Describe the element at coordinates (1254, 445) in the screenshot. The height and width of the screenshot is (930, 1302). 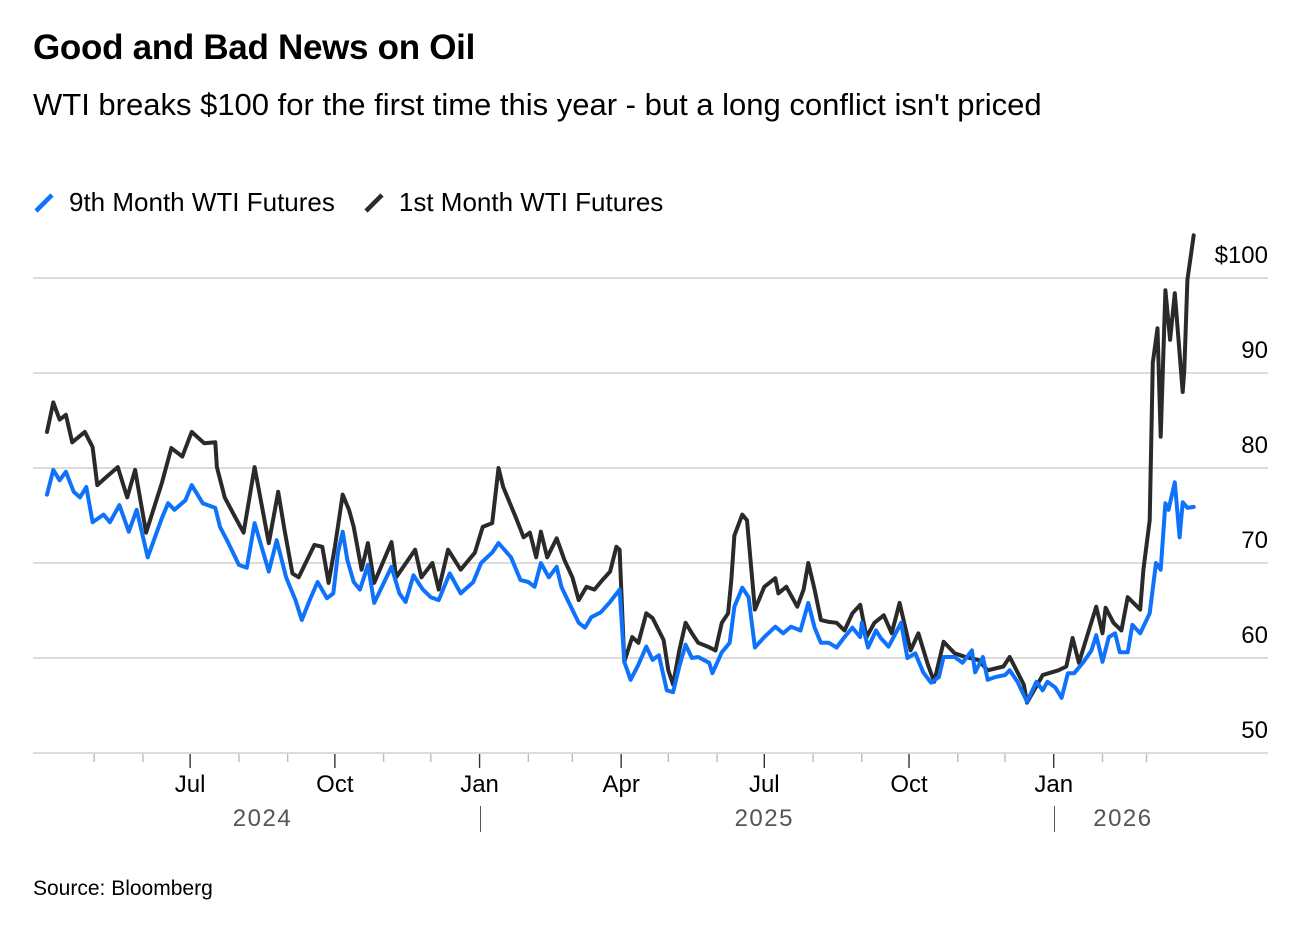
I see `y-tick-label: 80` at that location.